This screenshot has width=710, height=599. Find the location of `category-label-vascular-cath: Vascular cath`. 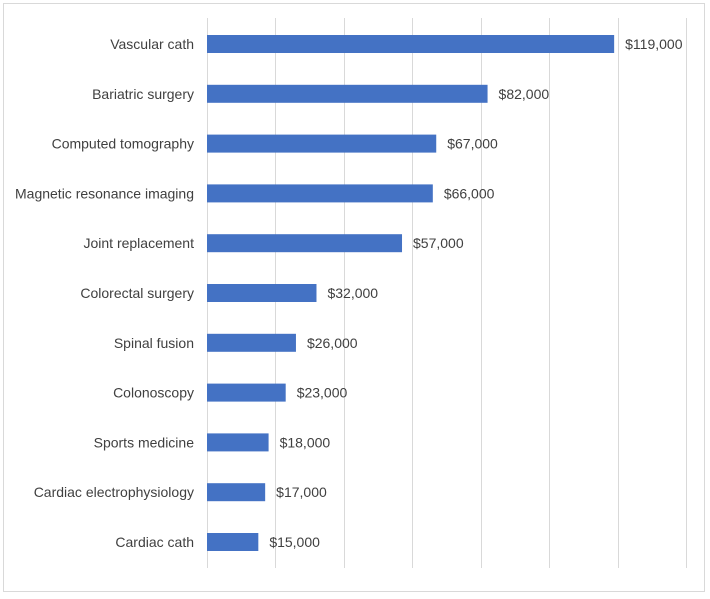

category-label-vascular-cath: Vascular cath is located at coordinates (152, 44).